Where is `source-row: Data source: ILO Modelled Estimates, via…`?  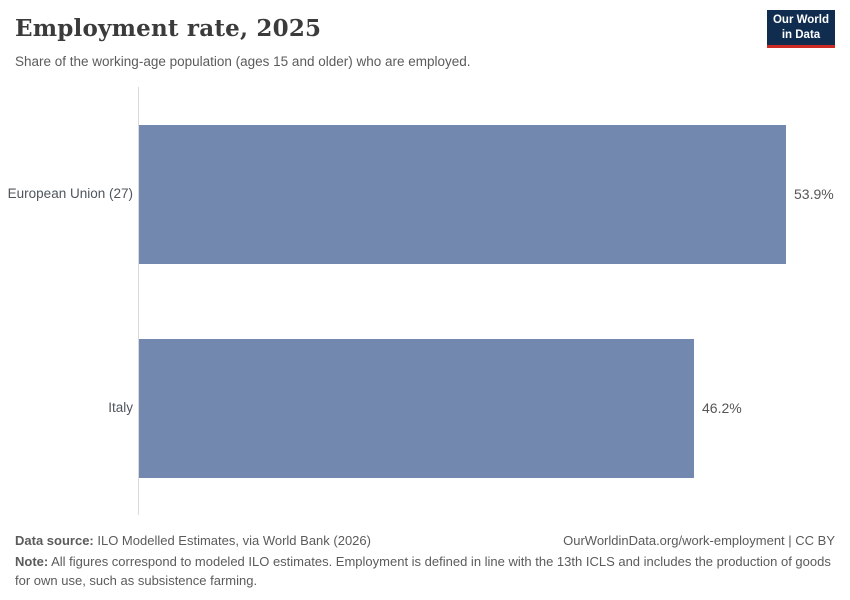
source-row: Data source: ILO Modelled Estimates, via… is located at coordinates (425, 541).